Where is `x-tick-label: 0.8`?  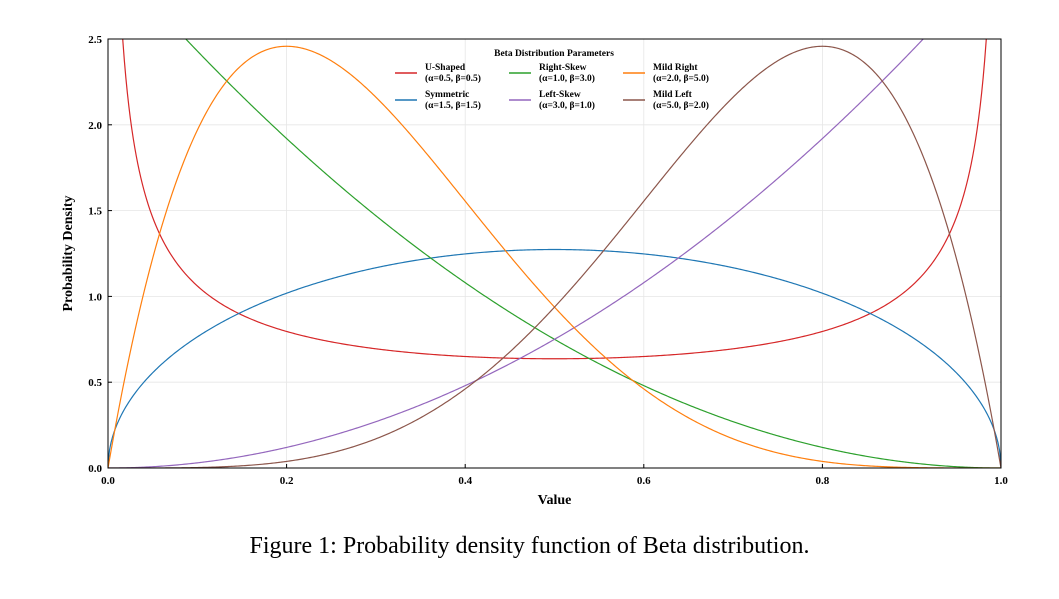 x-tick-label: 0.8 is located at coordinates (823, 481).